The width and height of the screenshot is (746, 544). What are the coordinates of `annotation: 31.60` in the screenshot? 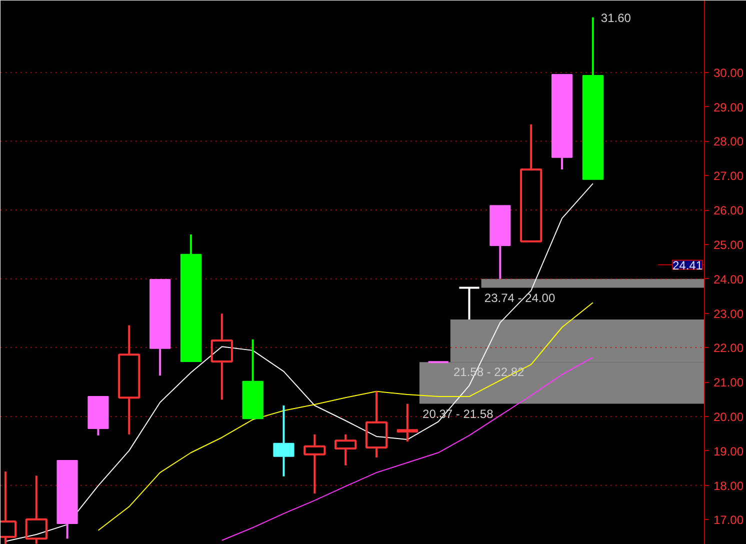 It's located at (616, 17).